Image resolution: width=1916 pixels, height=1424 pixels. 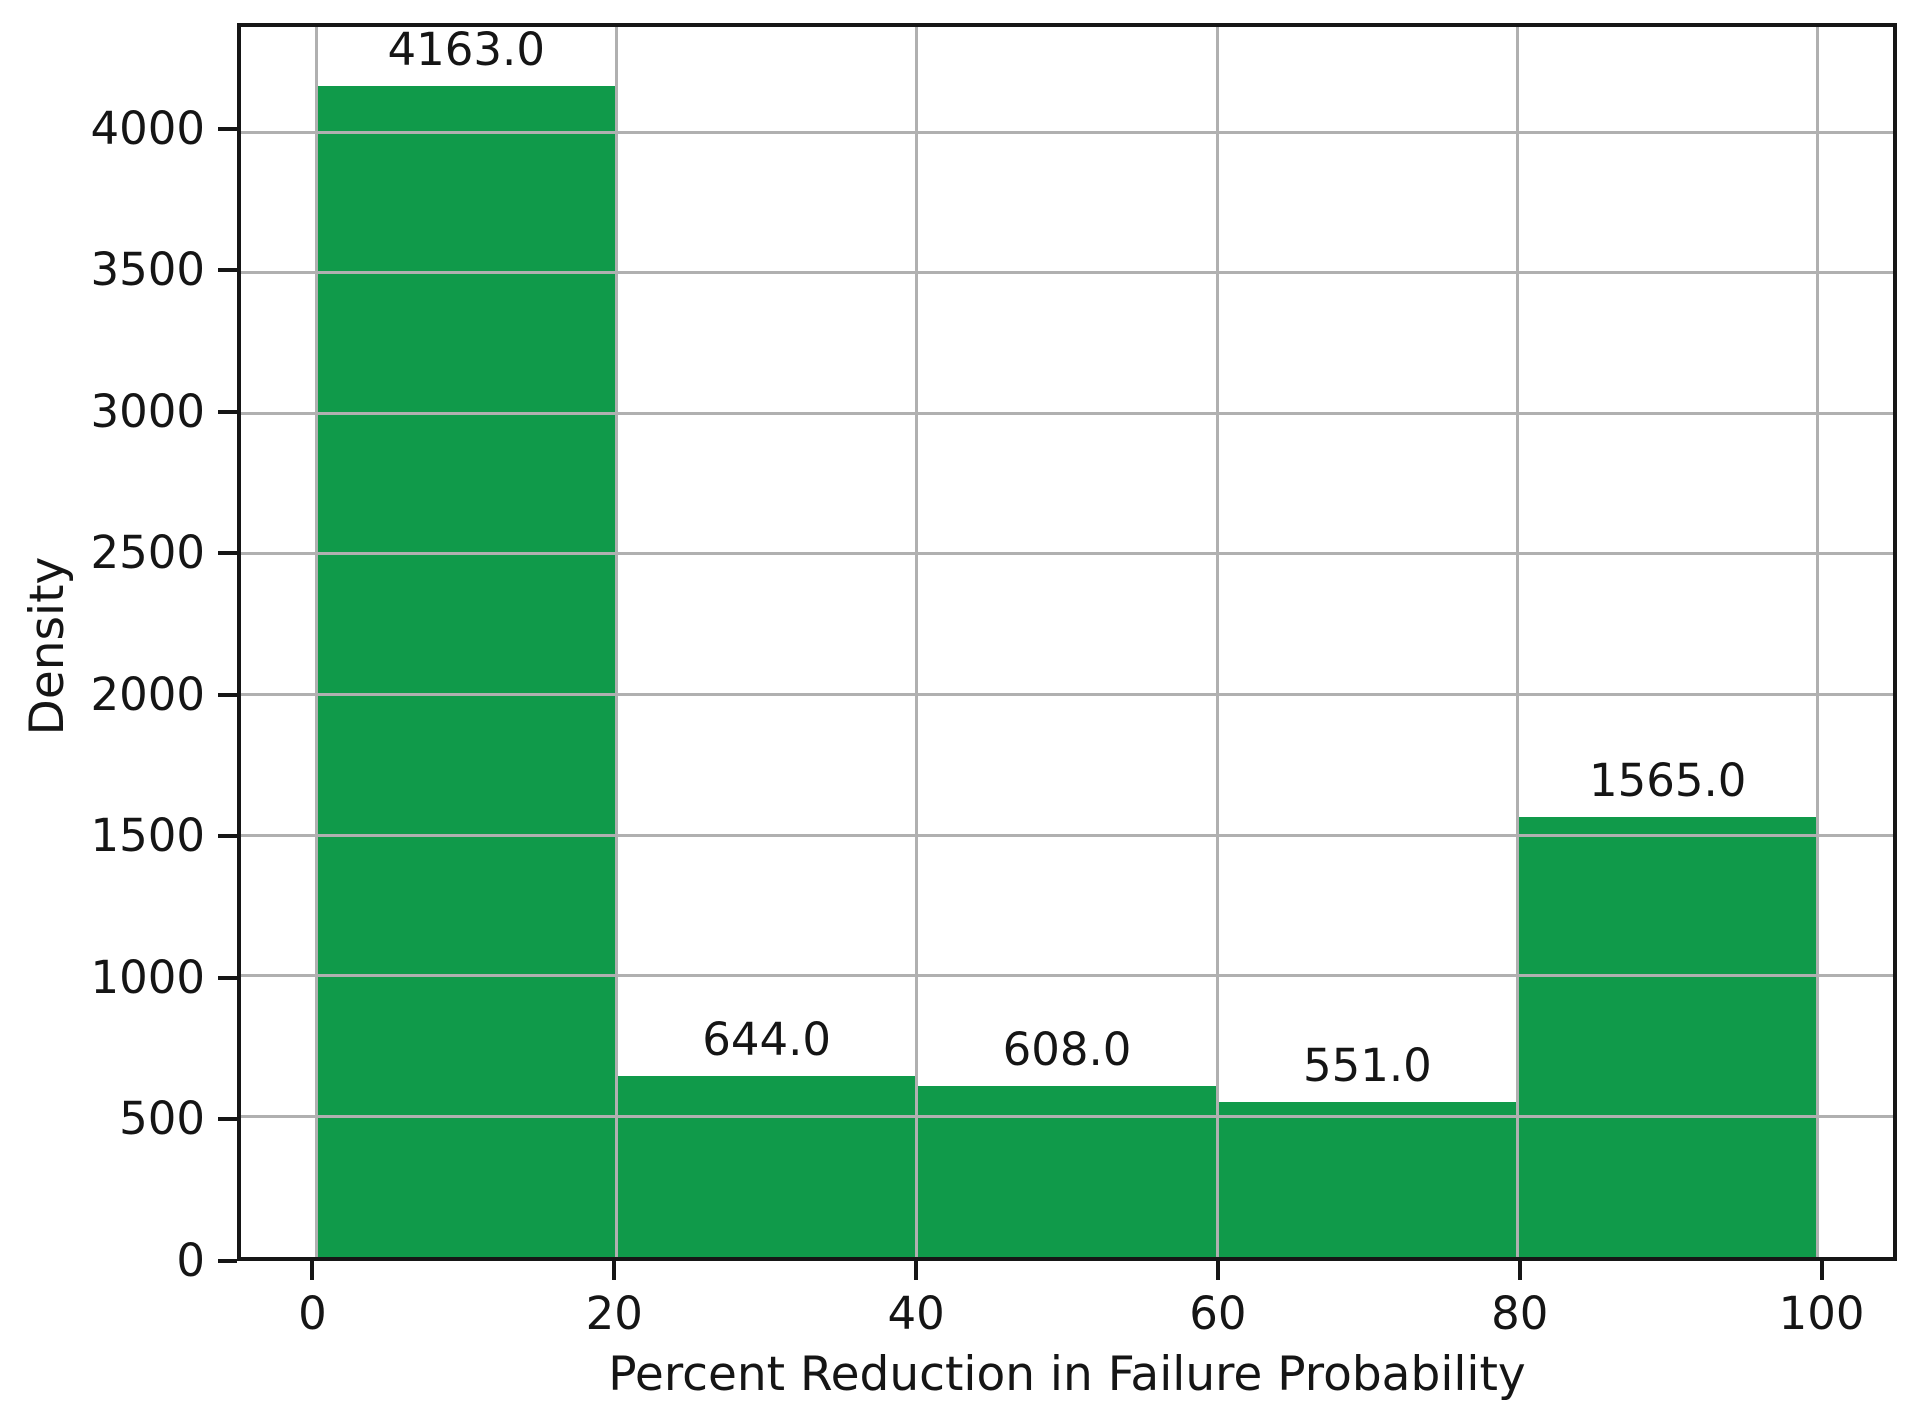 What do you see at coordinates (147, 694) in the screenshot?
I see `y-tick-label: 2000` at bounding box center [147, 694].